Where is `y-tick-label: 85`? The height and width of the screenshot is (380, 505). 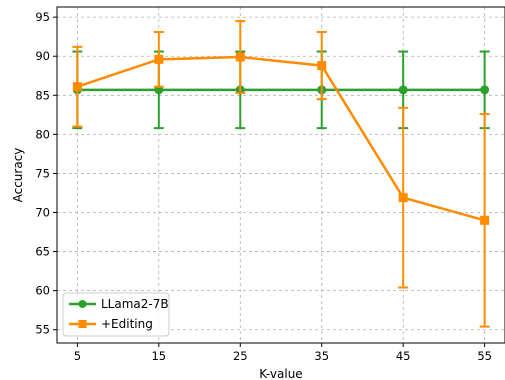
y-tick-label: 85 is located at coordinates (42, 95).